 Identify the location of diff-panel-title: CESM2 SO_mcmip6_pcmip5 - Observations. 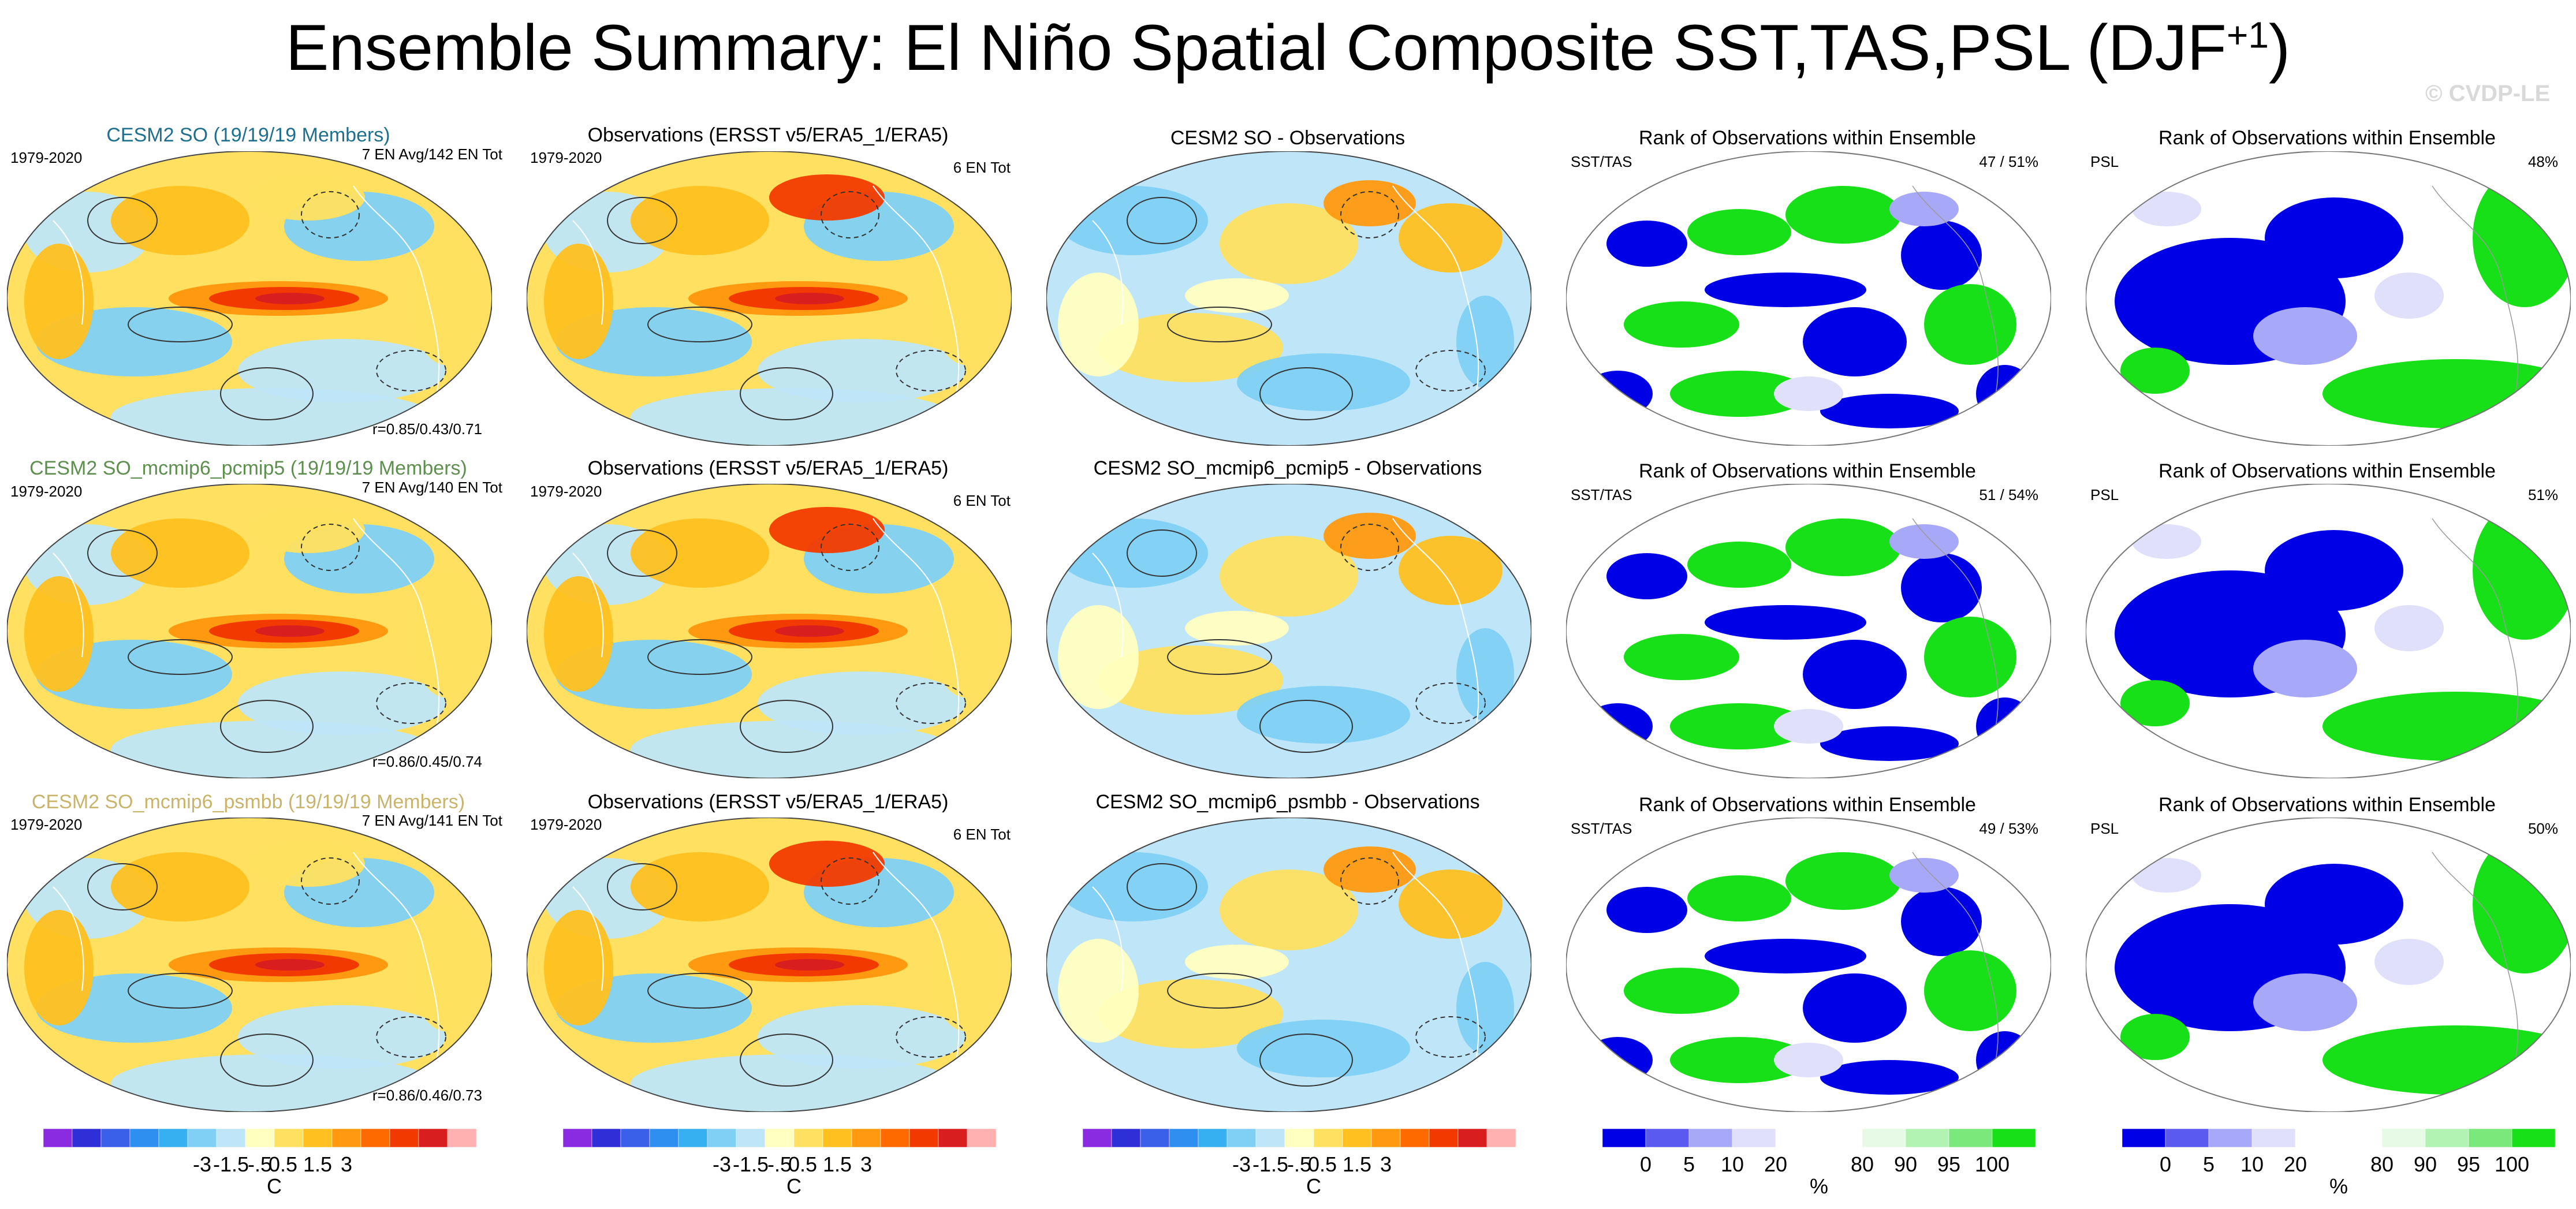
(1287, 468).